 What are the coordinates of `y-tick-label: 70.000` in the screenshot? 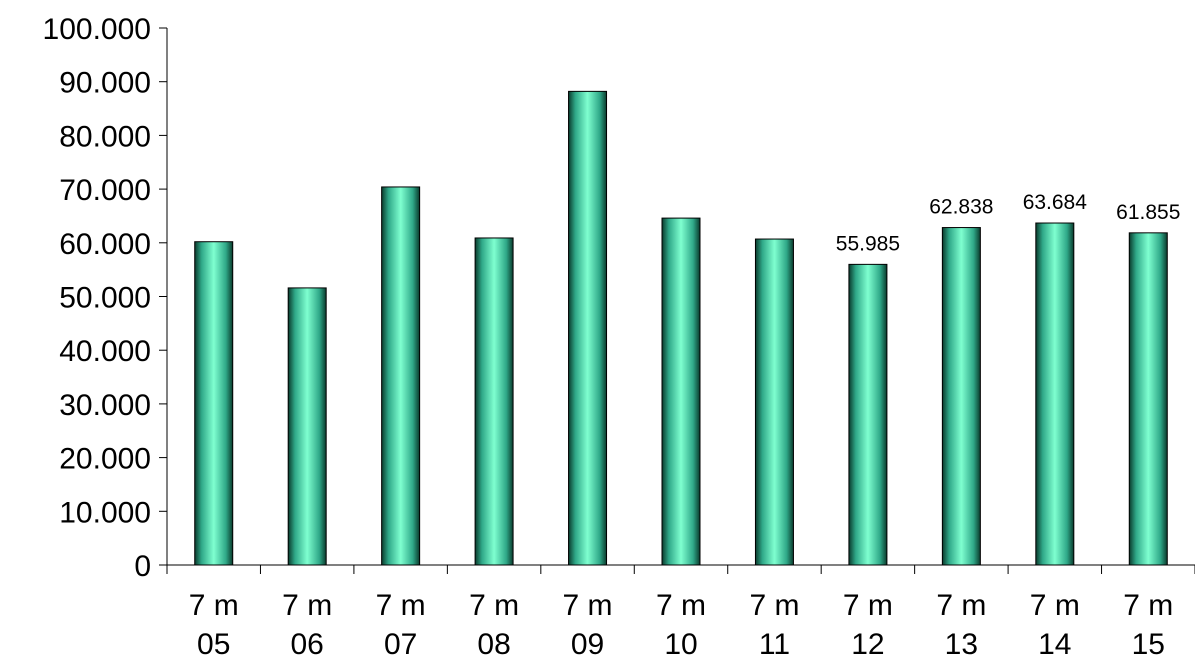 It's located at (105, 190).